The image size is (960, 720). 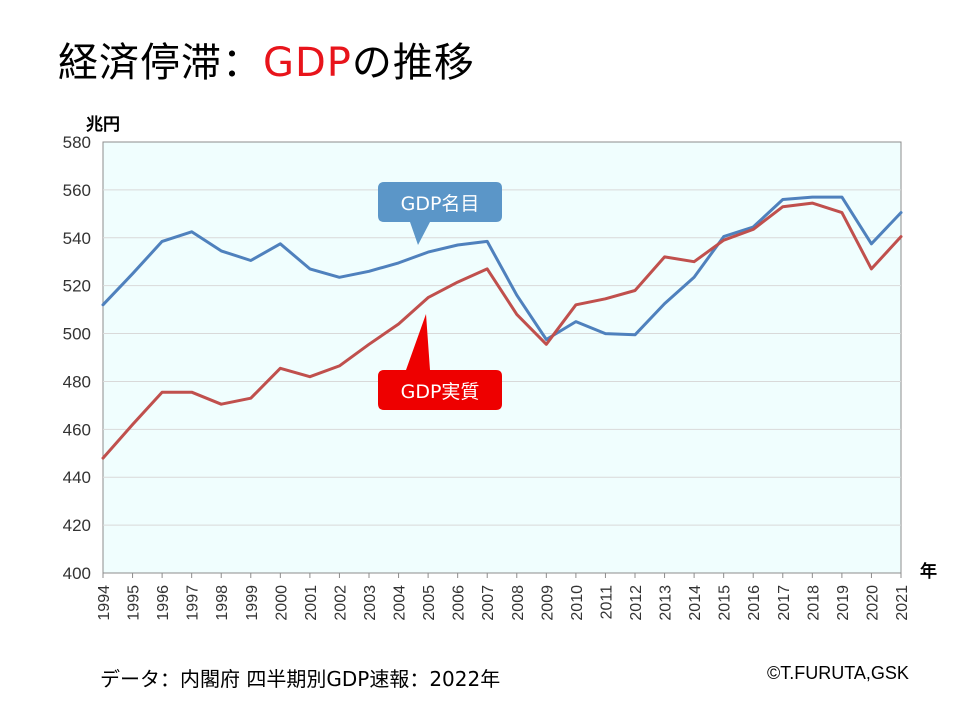 What do you see at coordinates (606, 602) in the screenshot?
I see `x-tick-label: 2011` at bounding box center [606, 602].